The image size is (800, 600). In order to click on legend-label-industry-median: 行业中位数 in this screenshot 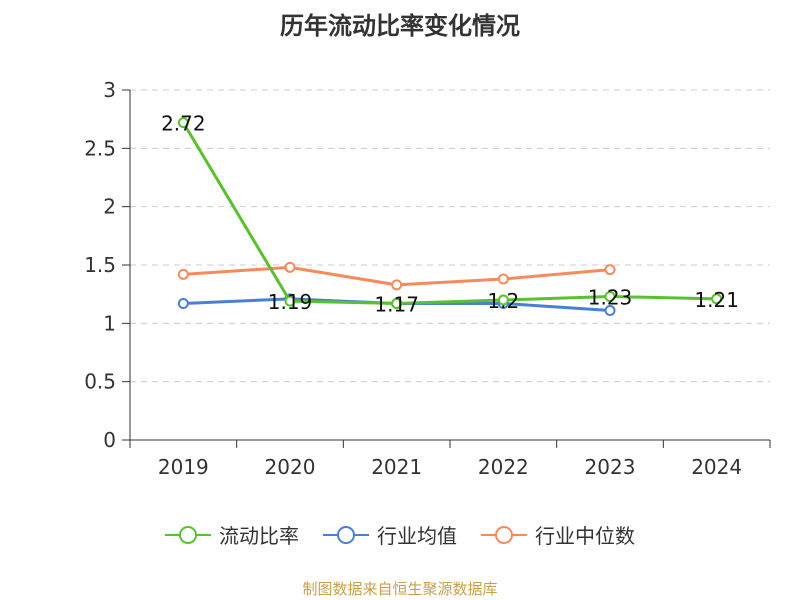, I will do `click(585, 536)`.